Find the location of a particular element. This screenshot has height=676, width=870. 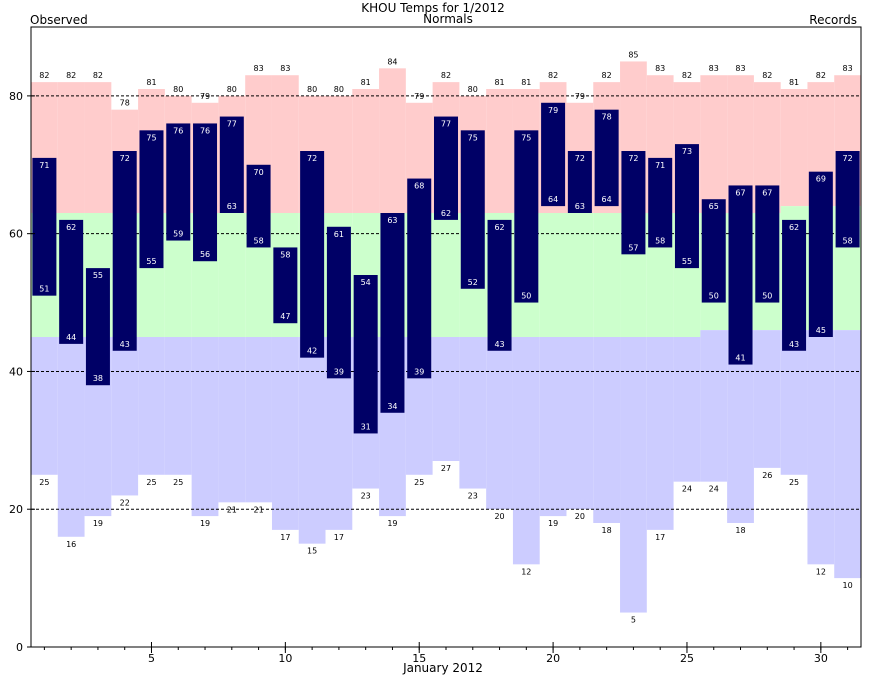

chart-title: KHOU Temps for 1/2012 is located at coordinates (433, 8).